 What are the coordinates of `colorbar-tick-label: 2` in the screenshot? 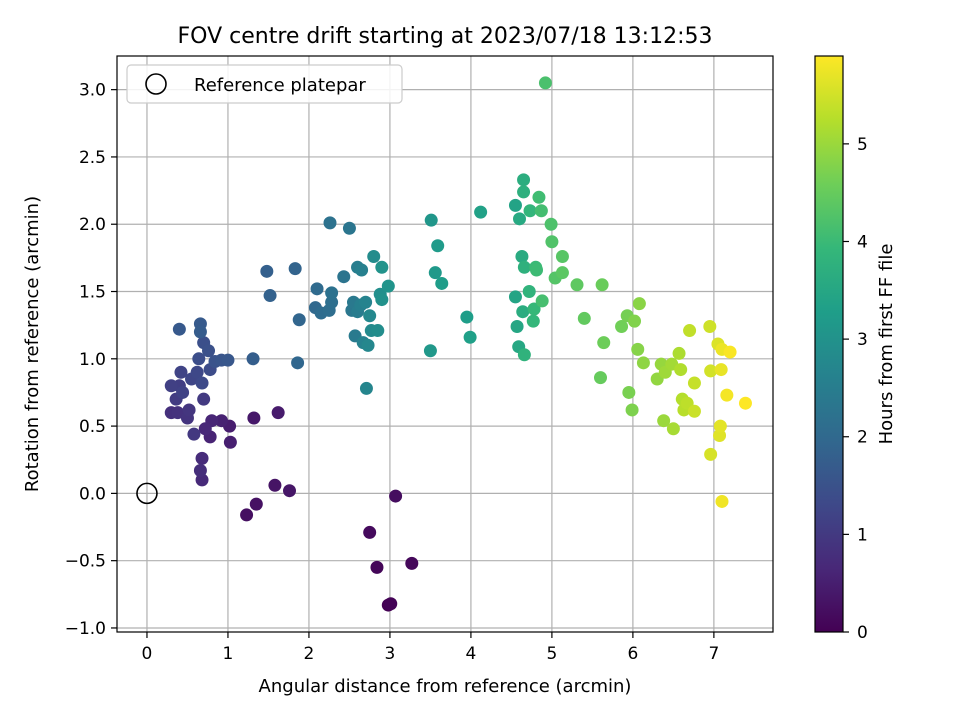 It's located at (862, 438).